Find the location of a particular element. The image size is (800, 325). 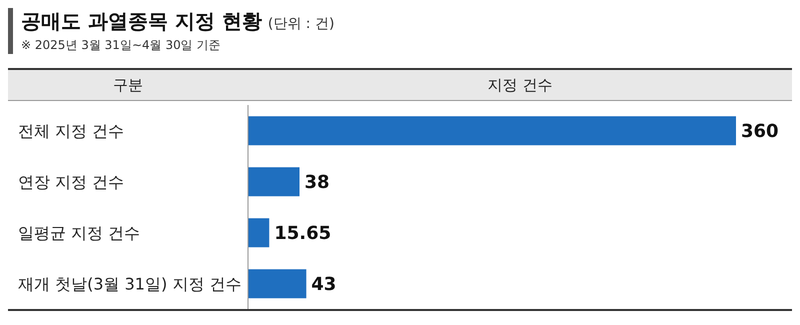

data-label: 43 is located at coordinates (323, 285).